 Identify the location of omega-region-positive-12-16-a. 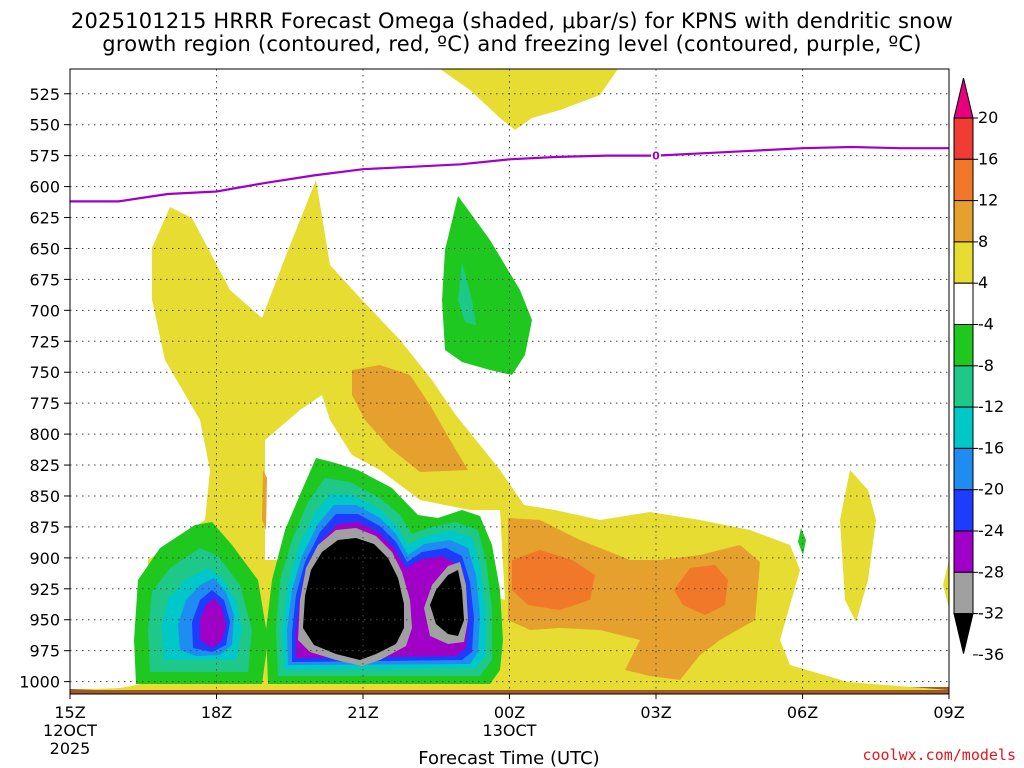
(553, 580).